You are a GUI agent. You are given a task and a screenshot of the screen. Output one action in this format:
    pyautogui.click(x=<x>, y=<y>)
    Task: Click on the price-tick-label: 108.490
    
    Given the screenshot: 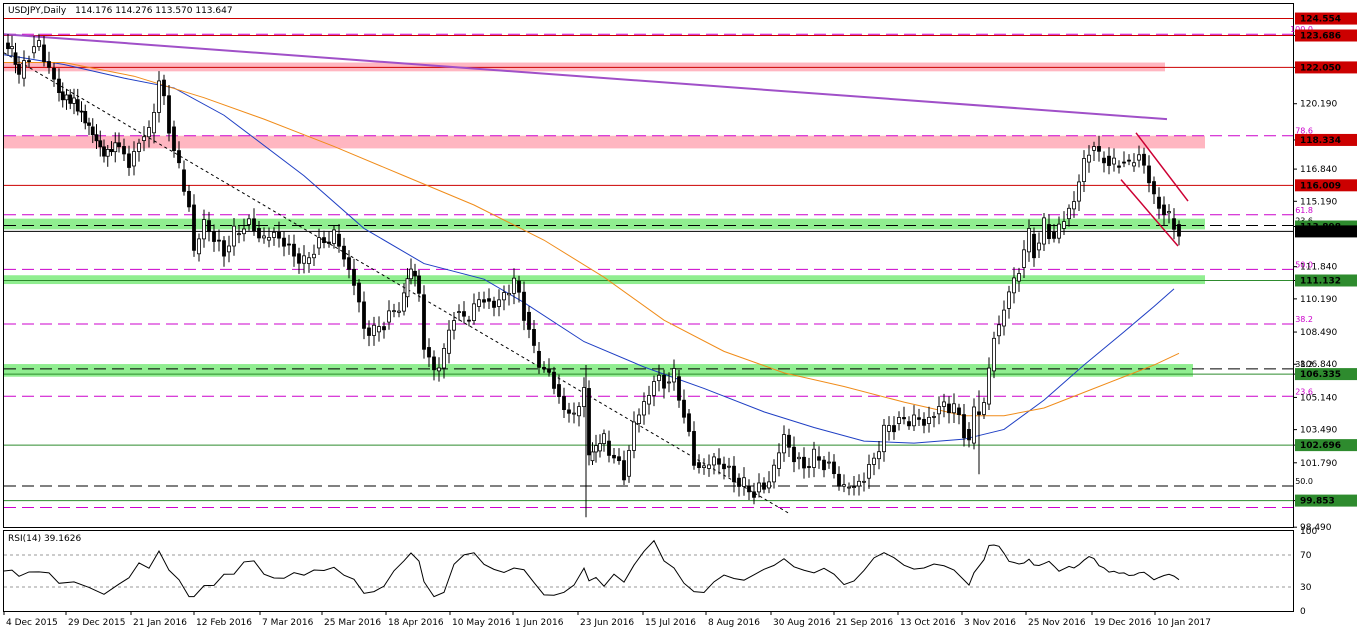 What is the action you would take?
    pyautogui.click(x=1318, y=333)
    